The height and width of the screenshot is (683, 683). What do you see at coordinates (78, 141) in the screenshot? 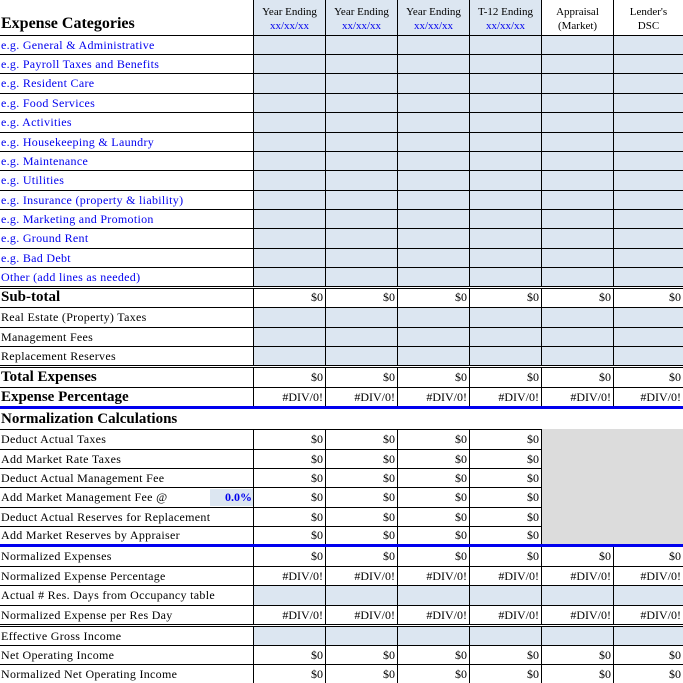
I see `row-label: e.g. Housekeeping & Laundry` at bounding box center [78, 141].